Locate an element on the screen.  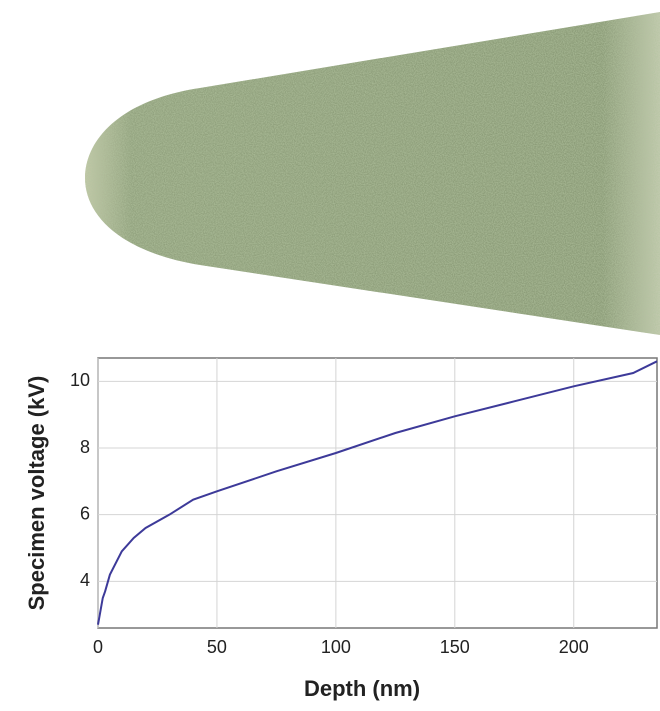
y-tick-label: 4 is located at coordinates (85, 580).